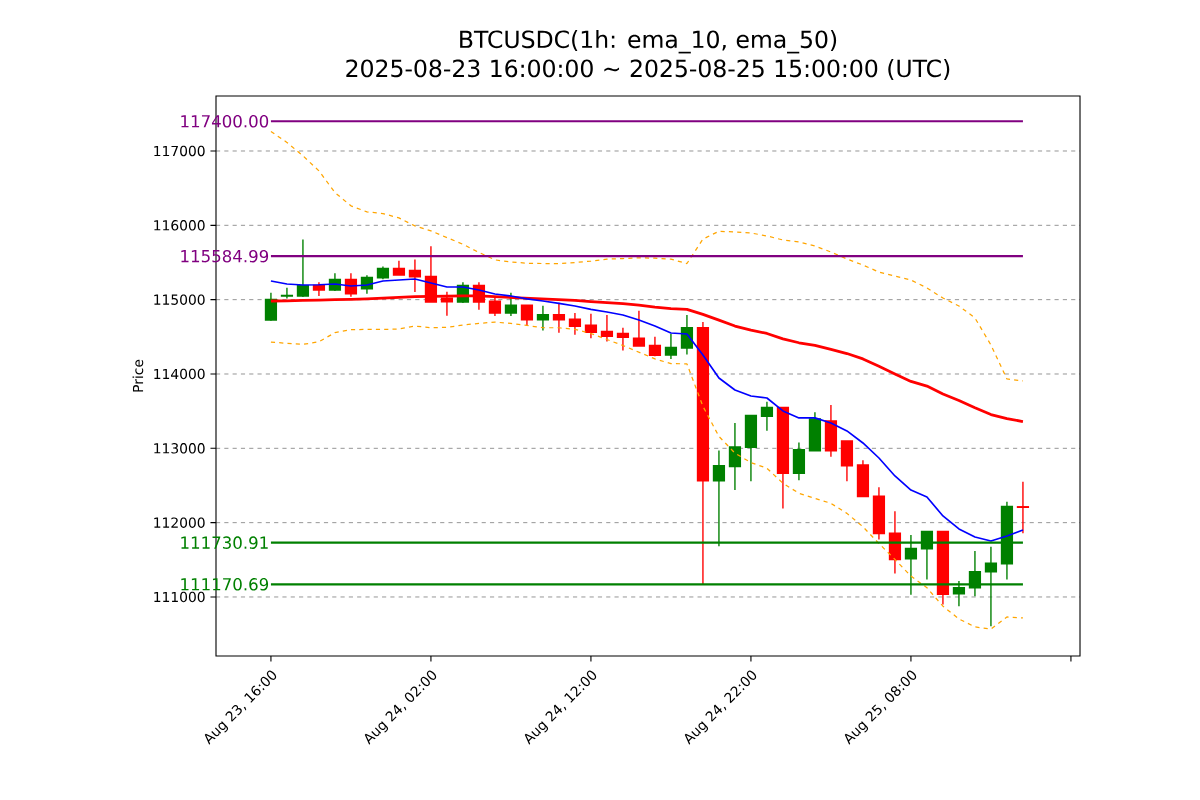 The image size is (1200, 800). I want to click on y-tick-label: 117000, so click(179, 151).